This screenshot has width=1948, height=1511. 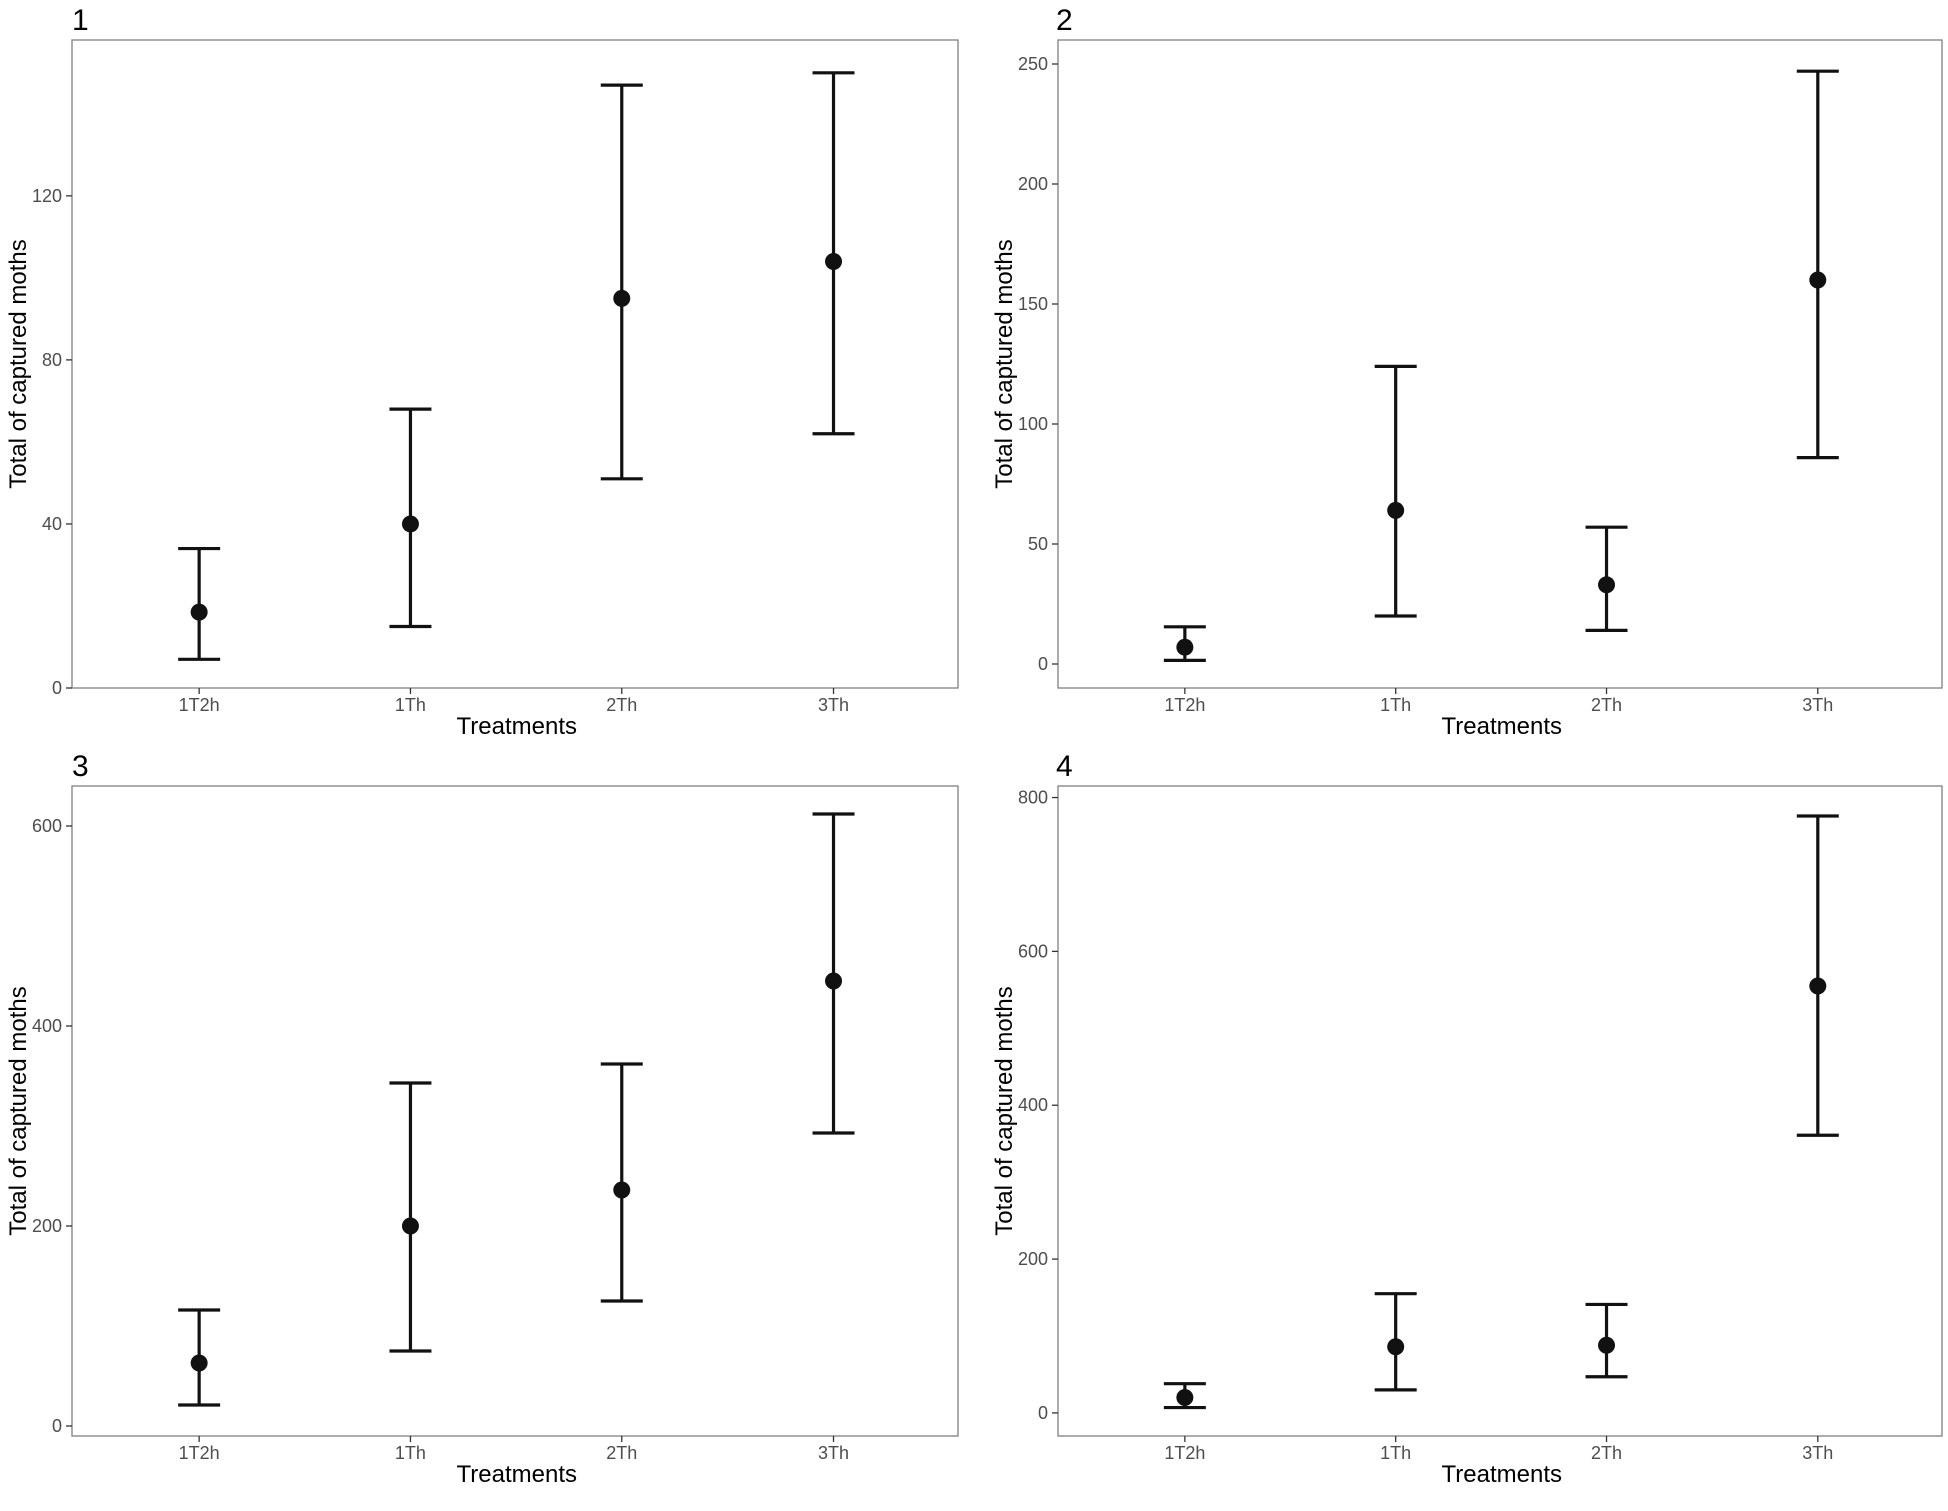 I want to click on panel-label: 3, so click(x=80, y=766).